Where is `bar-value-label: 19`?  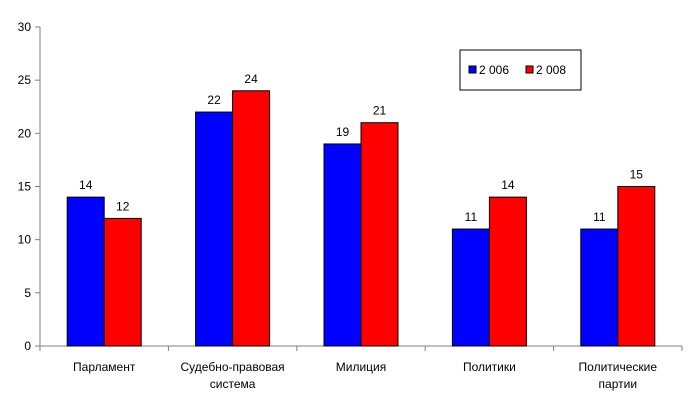
bar-value-label: 19 is located at coordinates (343, 132).